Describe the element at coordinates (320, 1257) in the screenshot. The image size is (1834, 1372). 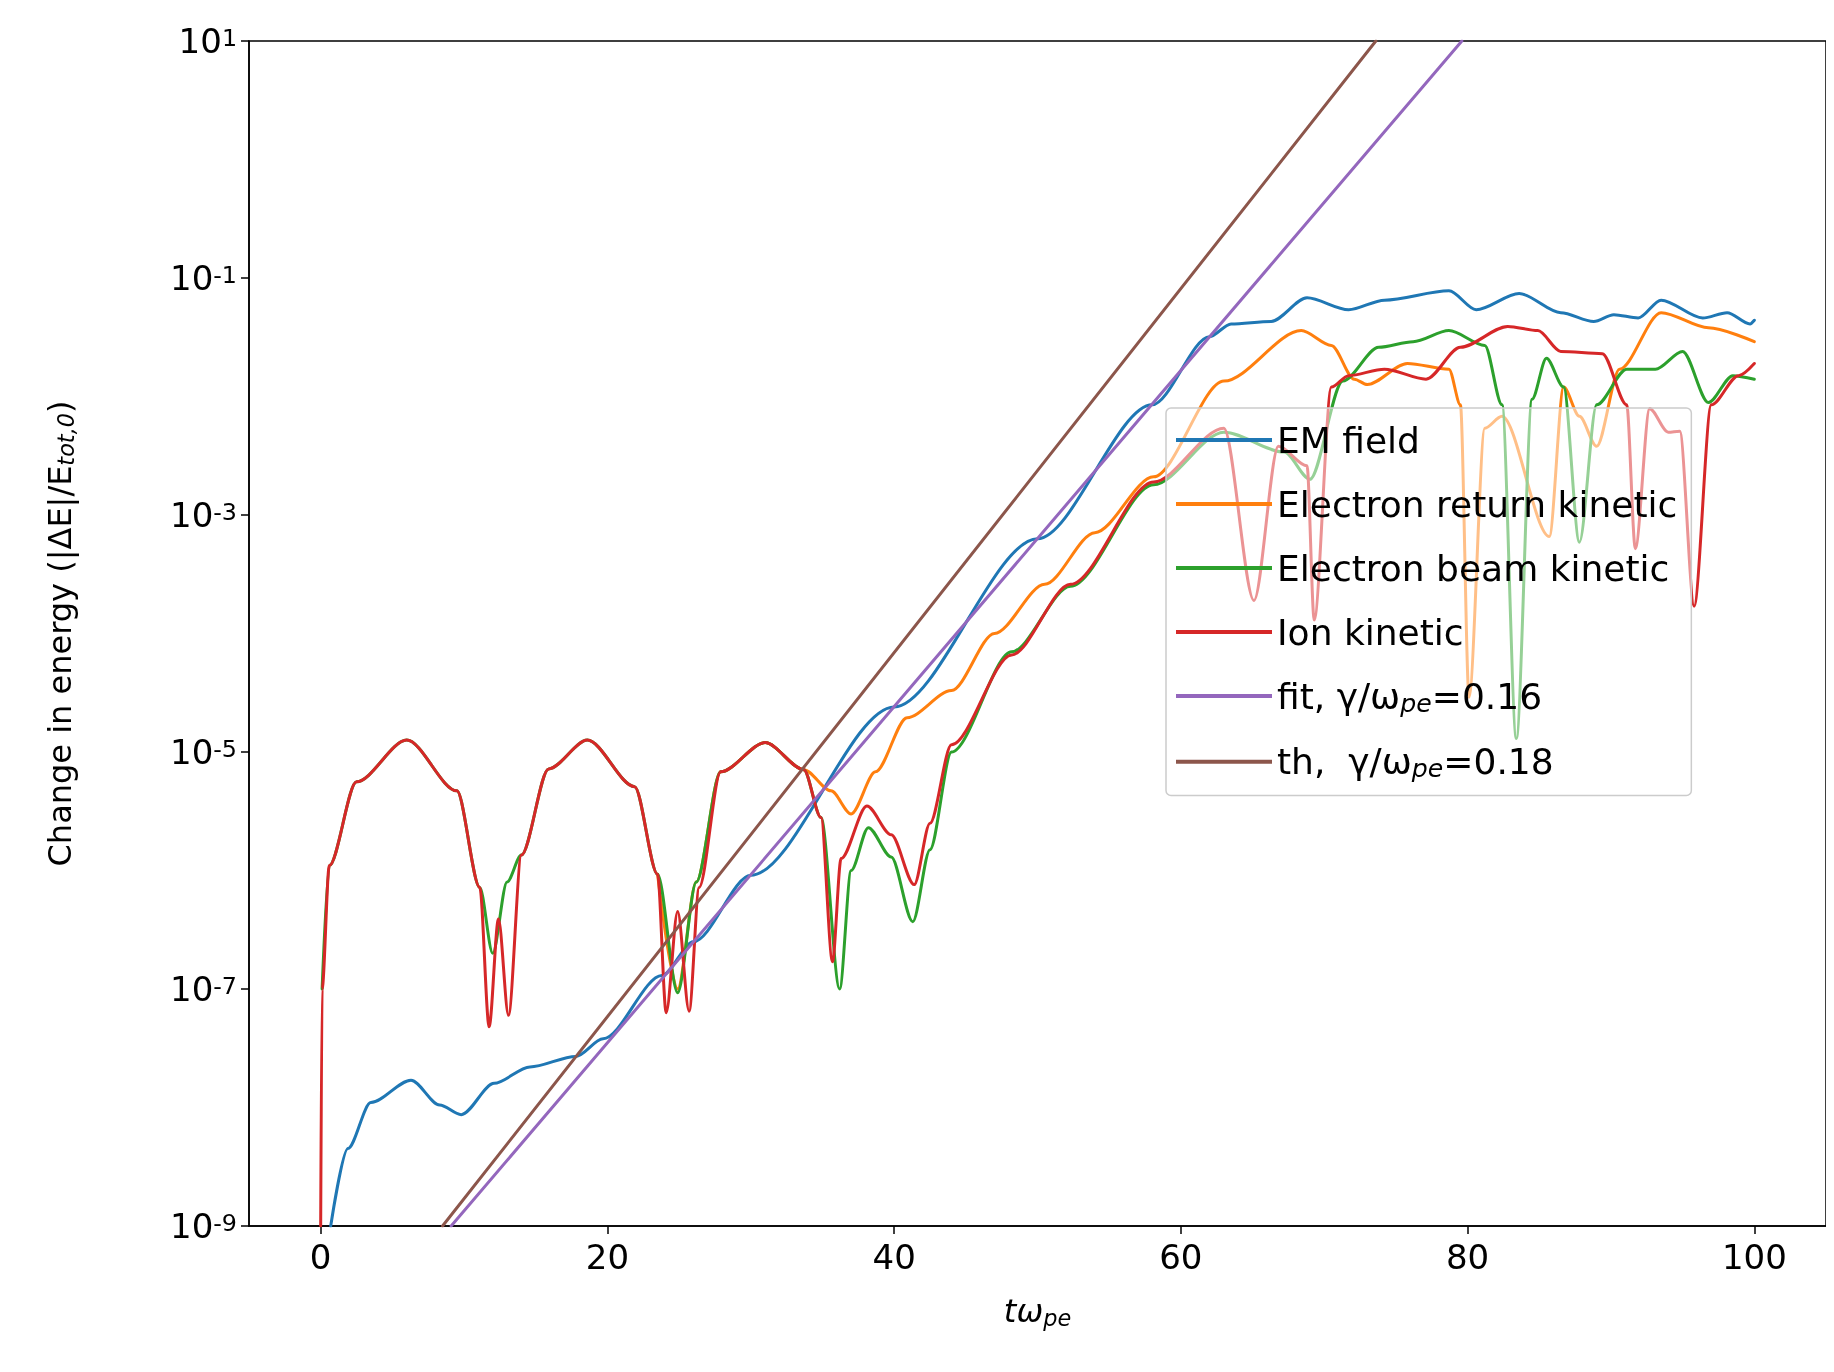
I see `x-tick-label: 0` at that location.